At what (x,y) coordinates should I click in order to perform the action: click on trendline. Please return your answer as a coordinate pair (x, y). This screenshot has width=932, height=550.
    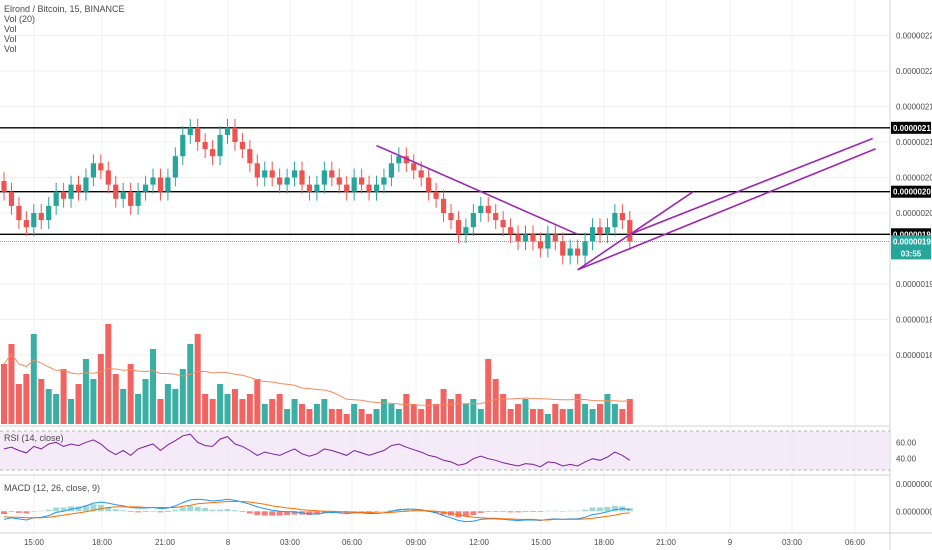
    Looking at the image, I should click on (635, 231).